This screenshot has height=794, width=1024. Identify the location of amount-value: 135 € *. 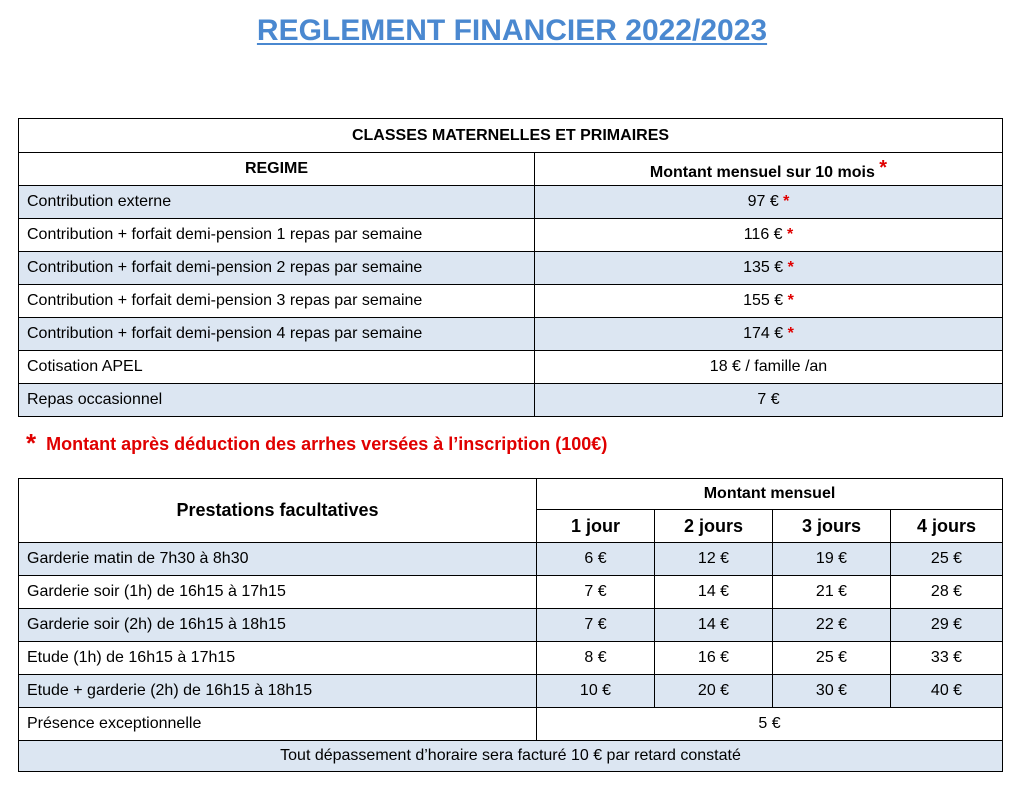
(768, 268).